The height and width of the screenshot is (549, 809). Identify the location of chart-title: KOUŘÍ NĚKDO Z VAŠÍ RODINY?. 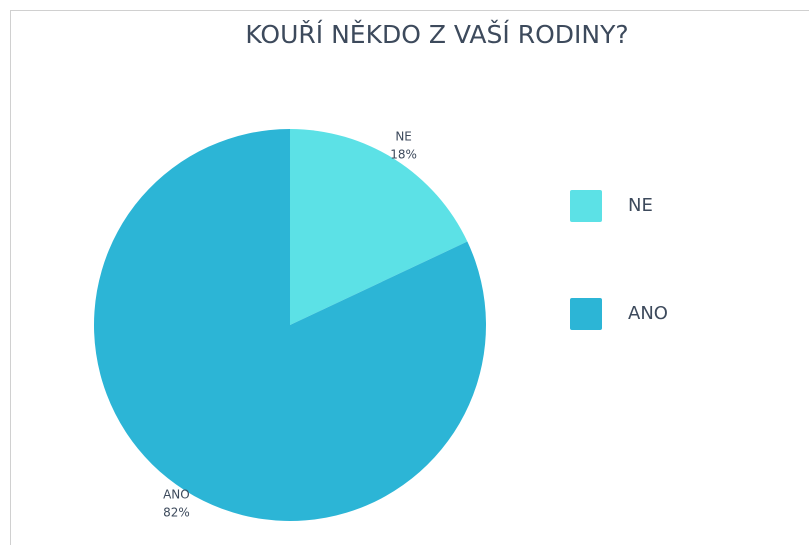
(436, 34).